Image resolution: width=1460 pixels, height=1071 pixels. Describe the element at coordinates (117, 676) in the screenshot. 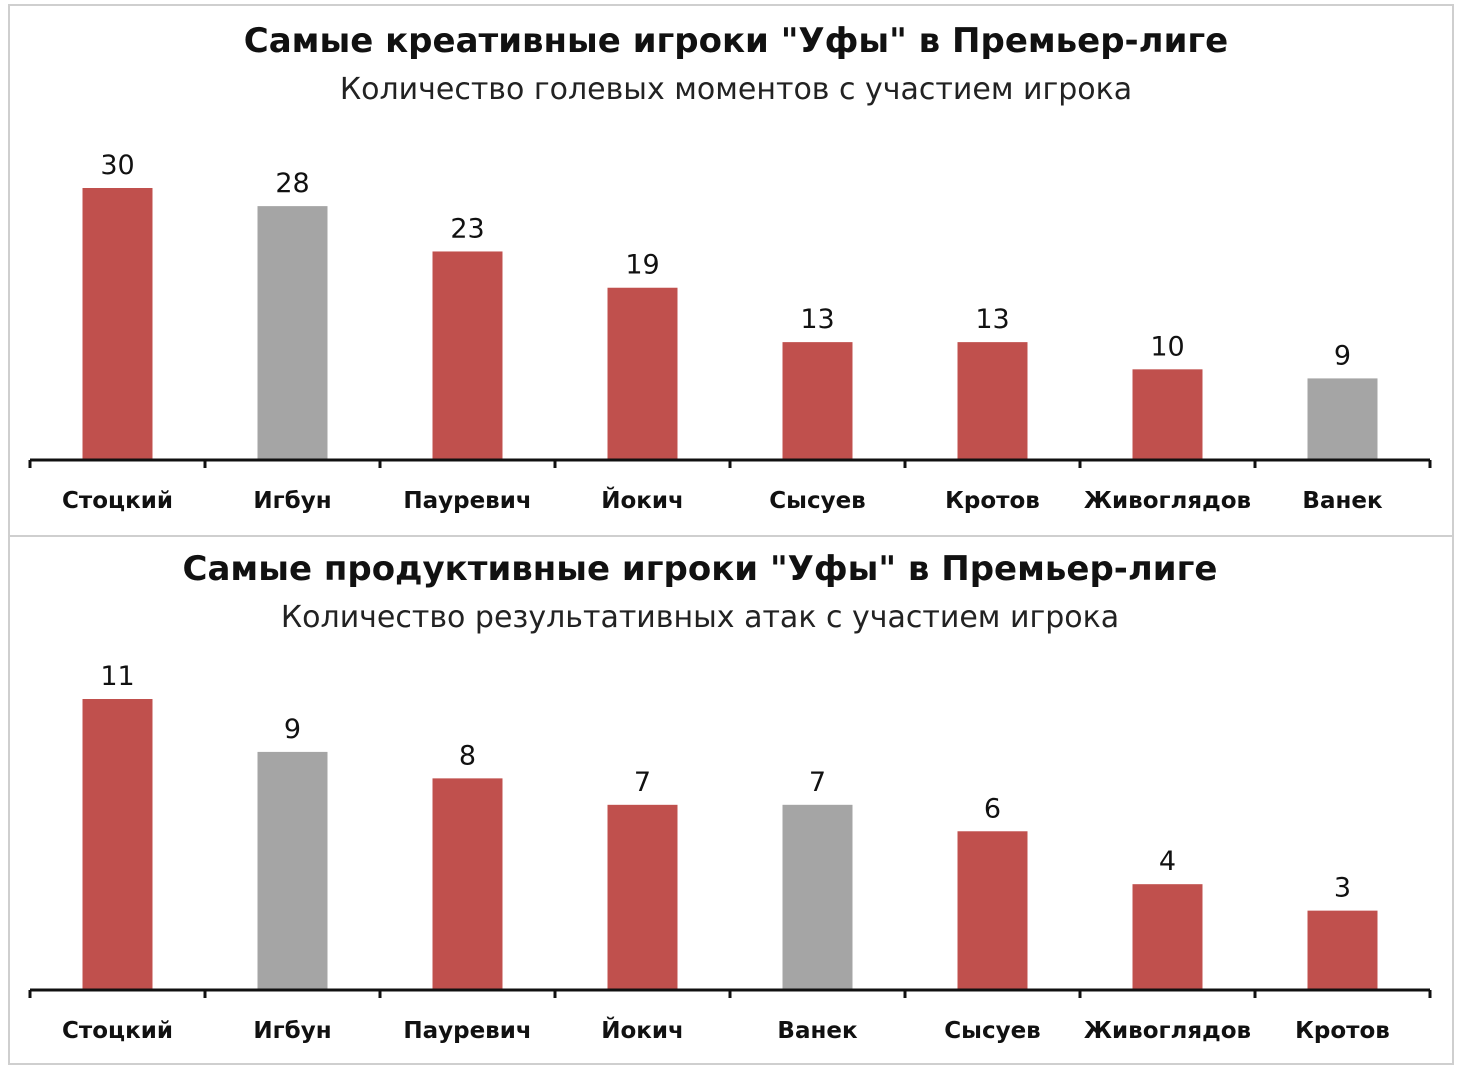

I see `bar-value-label: 11` at that location.